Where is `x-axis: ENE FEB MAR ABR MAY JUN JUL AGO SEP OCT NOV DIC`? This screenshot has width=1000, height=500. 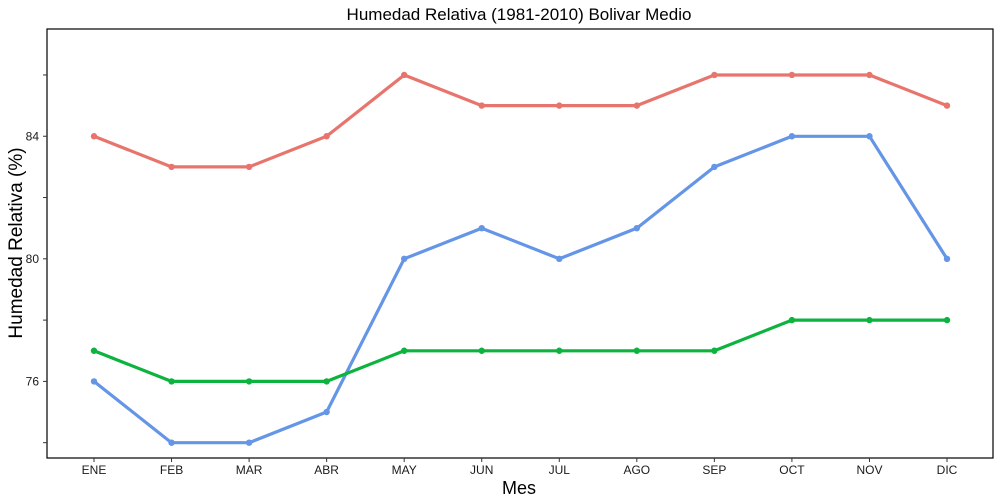
x-axis: ENE FEB MAR ABR MAY JUN JUL AGO SEP OCT NOV DIC is located at coordinates (520, 467).